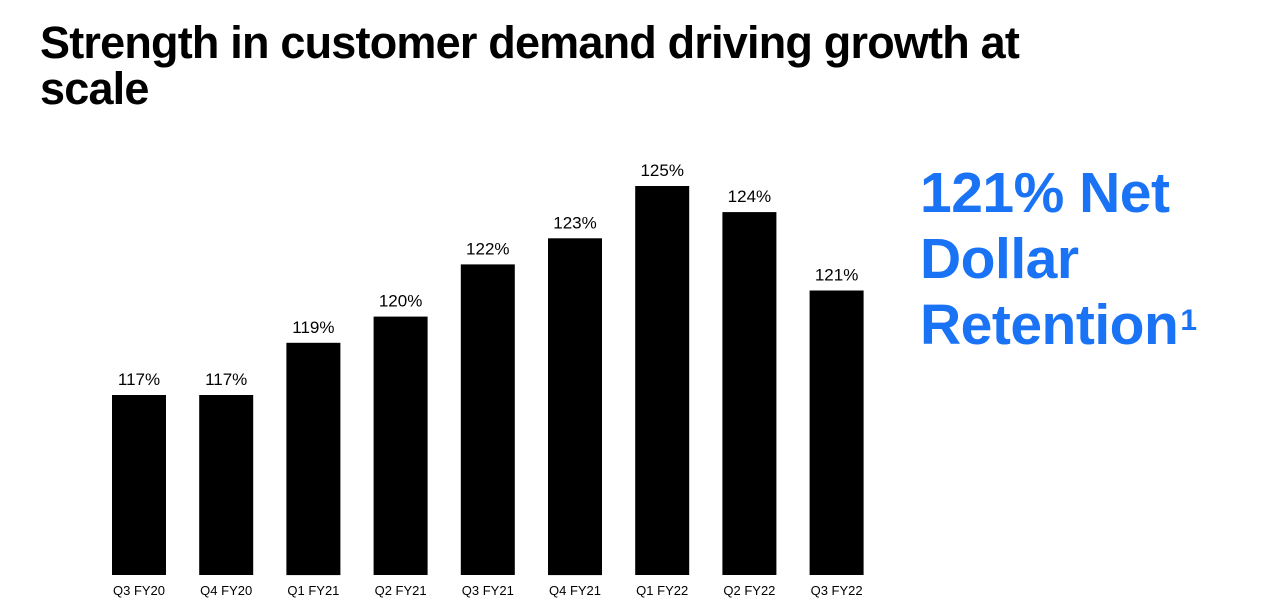 This screenshot has height=614, width=1280. I want to click on data-label: 125%, so click(661, 170).